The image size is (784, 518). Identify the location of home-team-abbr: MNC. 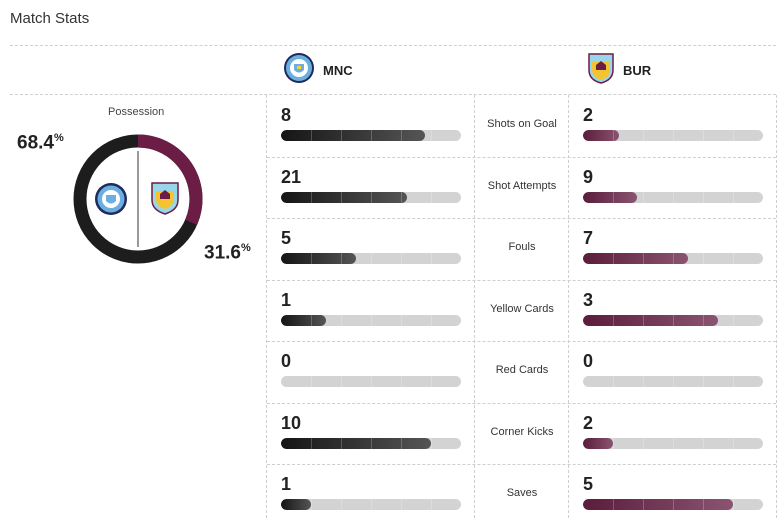
(338, 70).